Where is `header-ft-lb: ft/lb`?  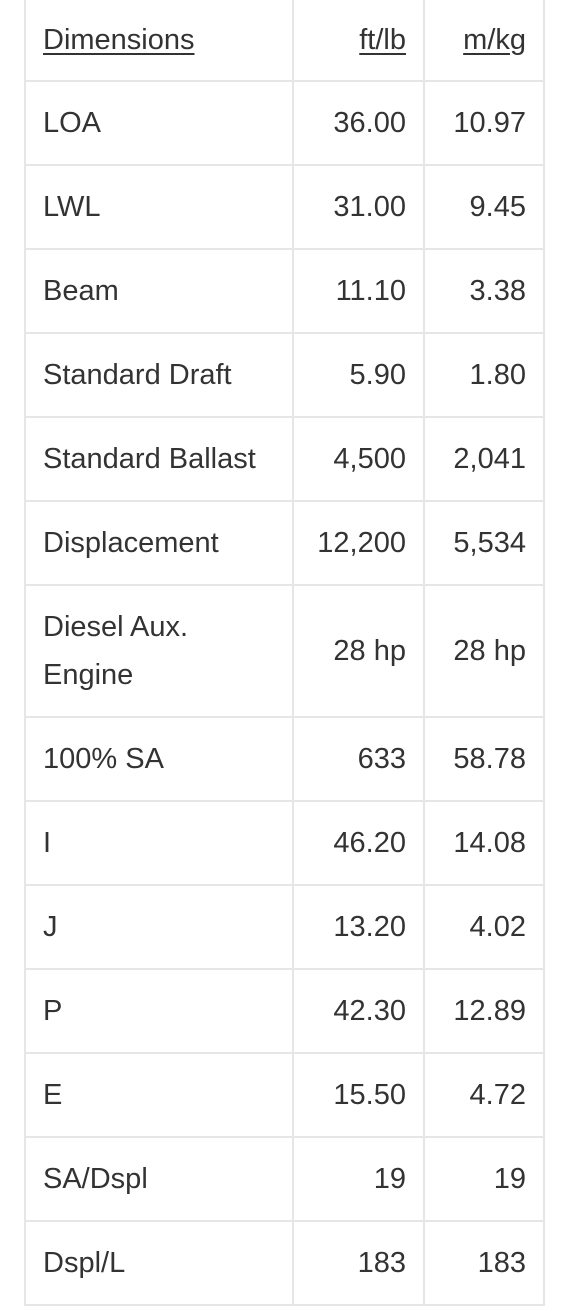
header-ft-lb: ft/lb is located at coordinates (358, 41).